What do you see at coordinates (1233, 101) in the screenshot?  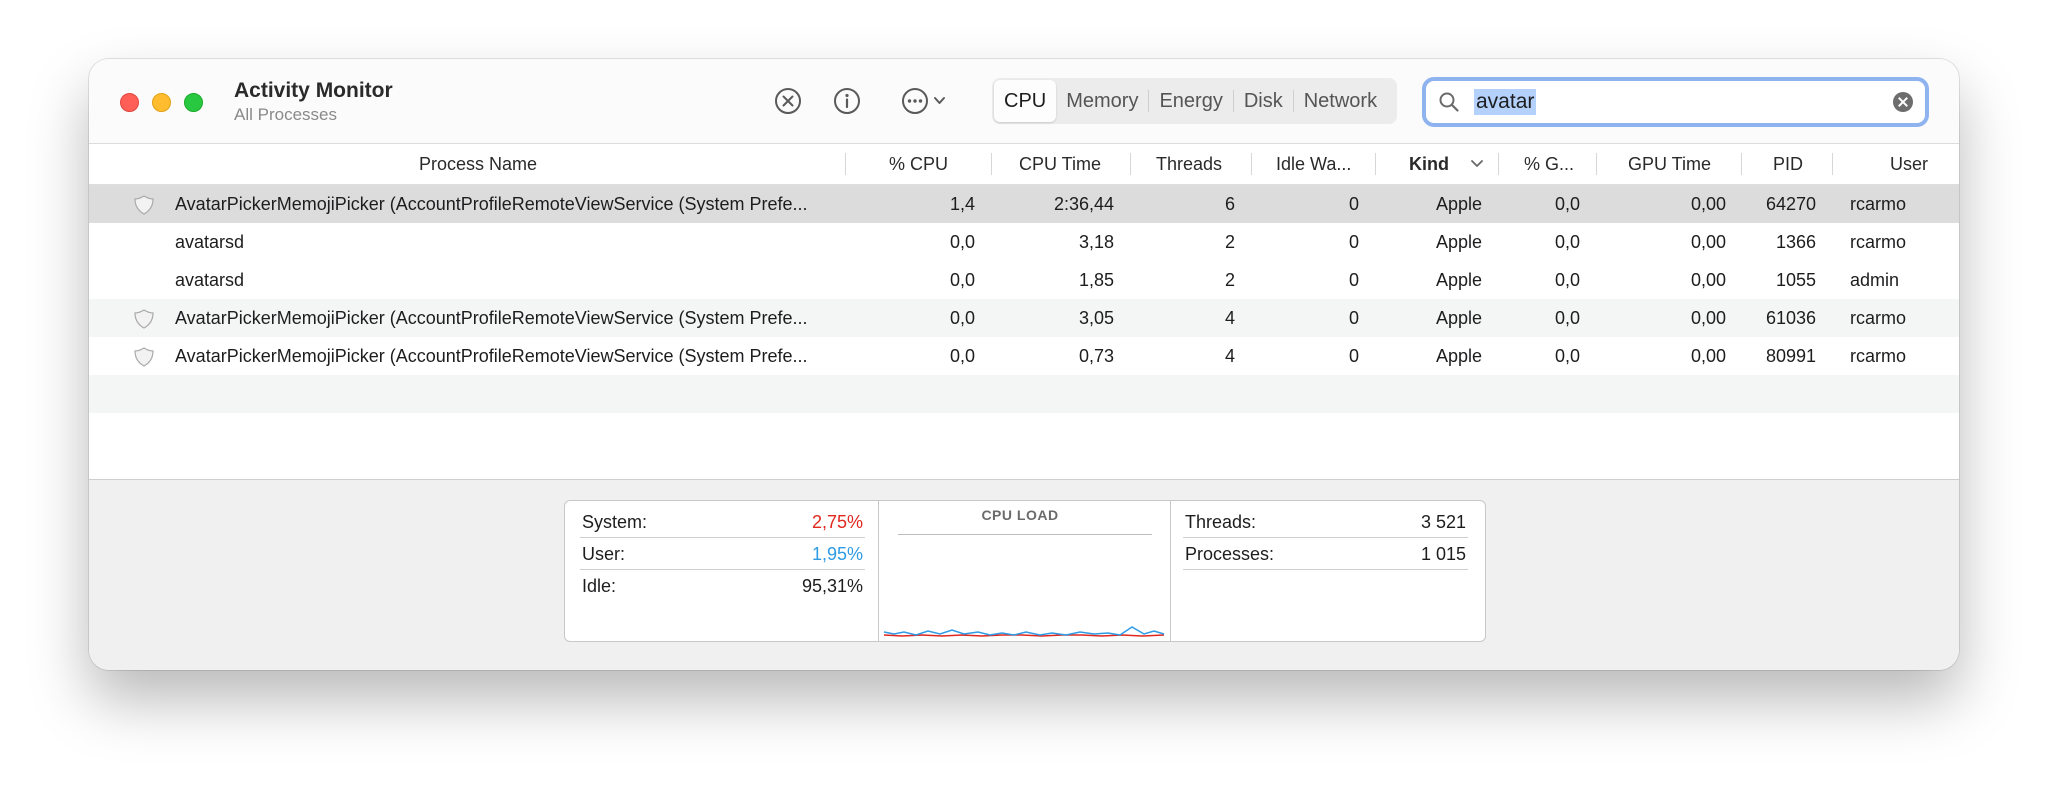 I see `tab-divider` at bounding box center [1233, 101].